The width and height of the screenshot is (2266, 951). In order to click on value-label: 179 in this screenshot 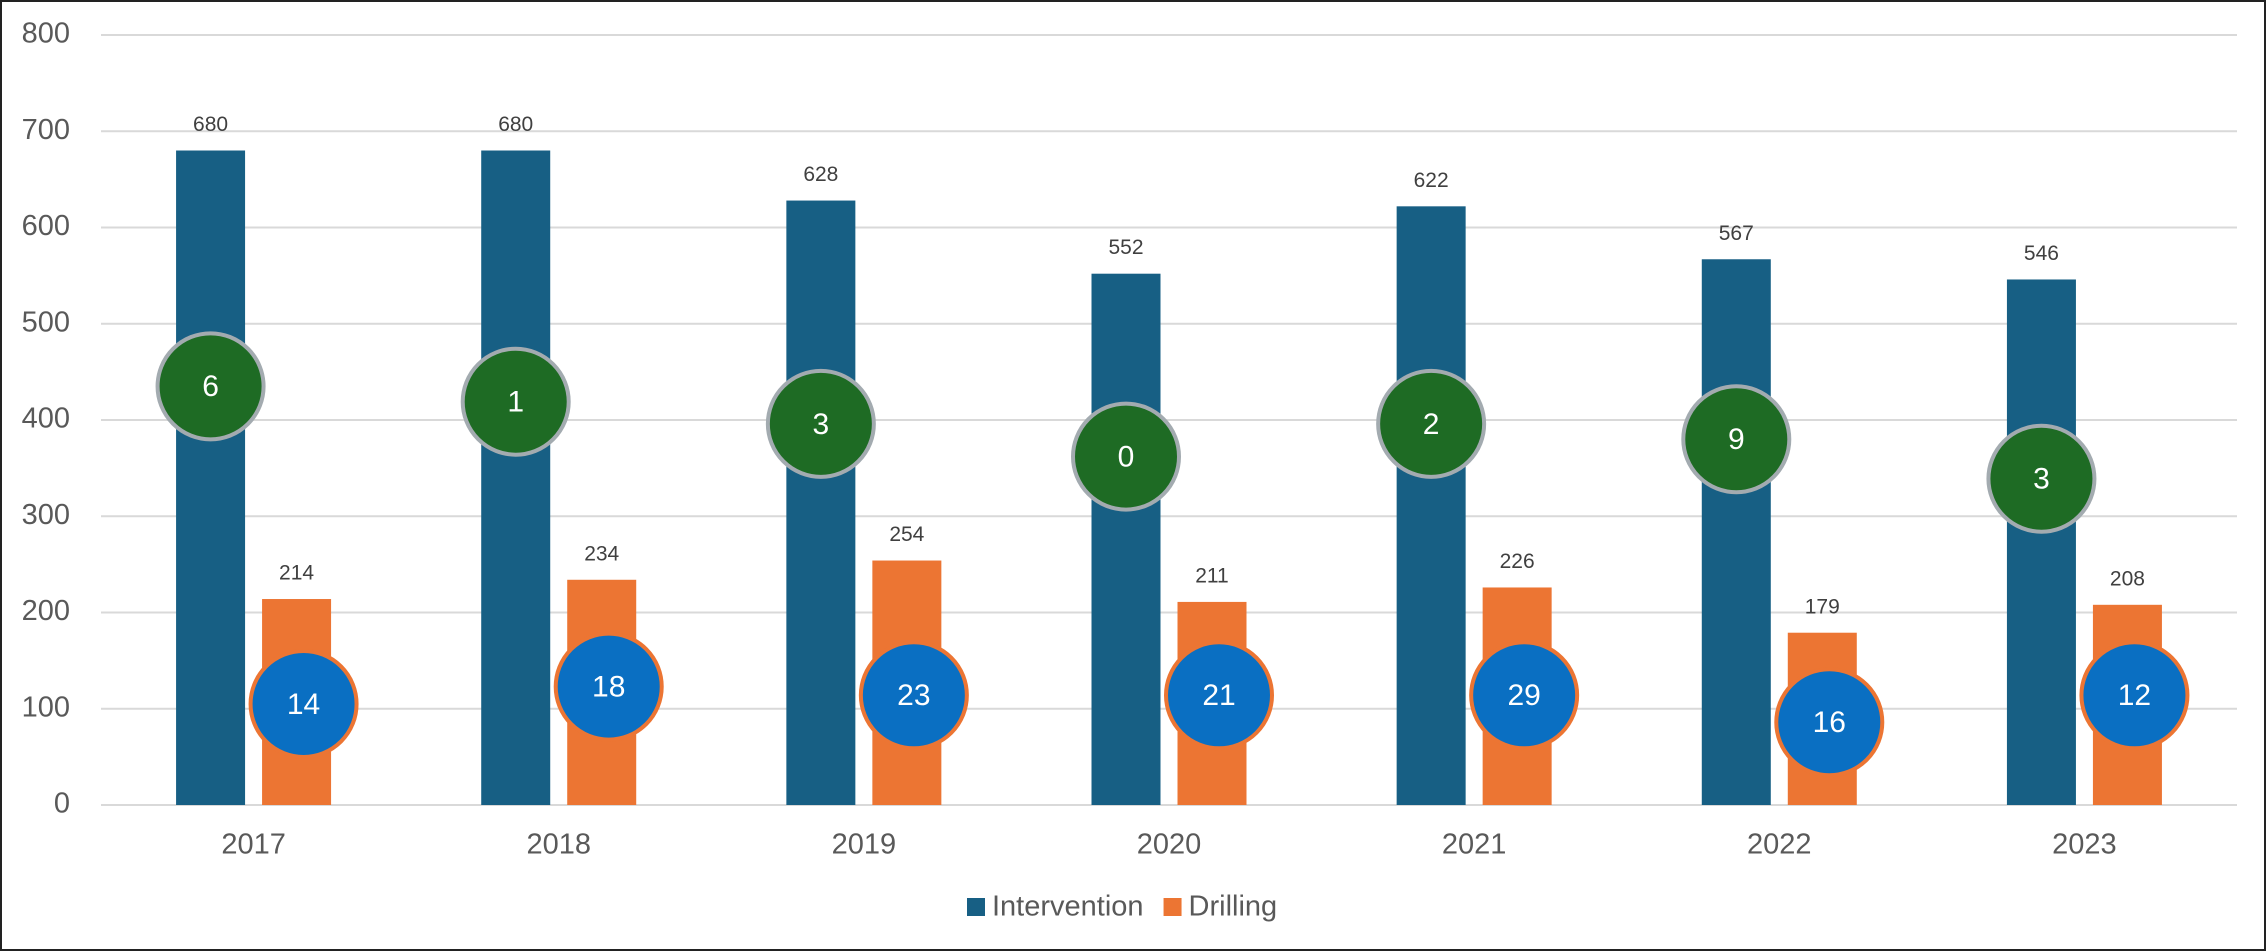, I will do `click(1822, 606)`.